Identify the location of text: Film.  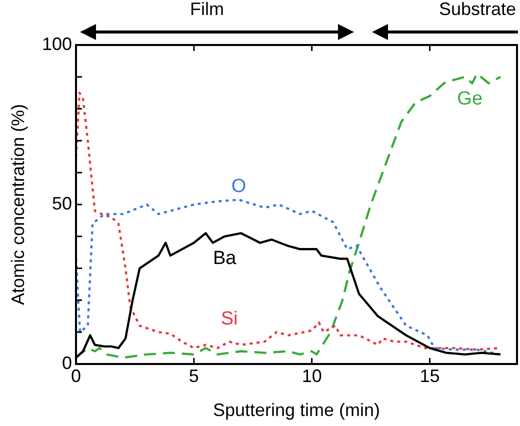
(207, 10).